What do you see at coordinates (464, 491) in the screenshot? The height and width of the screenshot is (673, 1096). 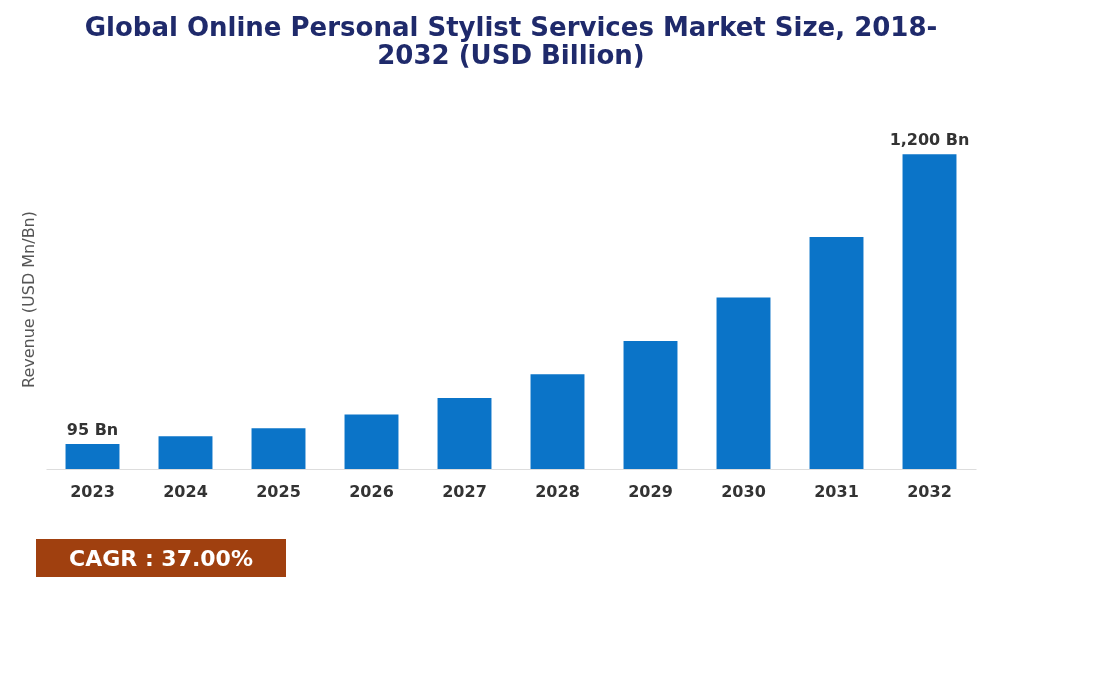 I see `x-tick-label: 2027` at bounding box center [464, 491].